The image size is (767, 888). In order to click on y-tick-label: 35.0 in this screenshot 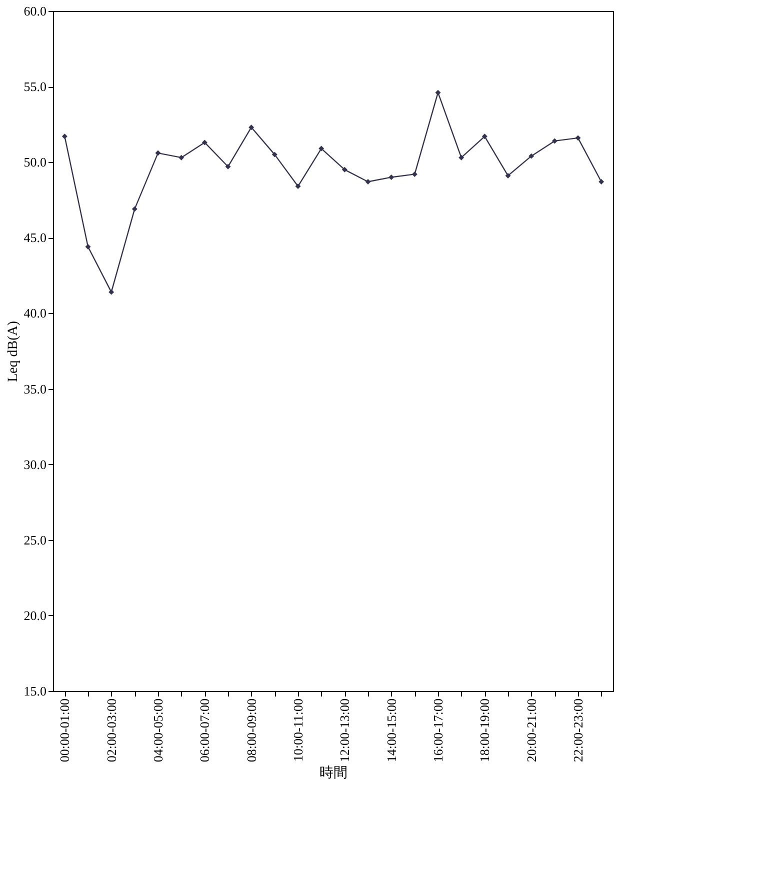, I will do `click(35, 388)`.